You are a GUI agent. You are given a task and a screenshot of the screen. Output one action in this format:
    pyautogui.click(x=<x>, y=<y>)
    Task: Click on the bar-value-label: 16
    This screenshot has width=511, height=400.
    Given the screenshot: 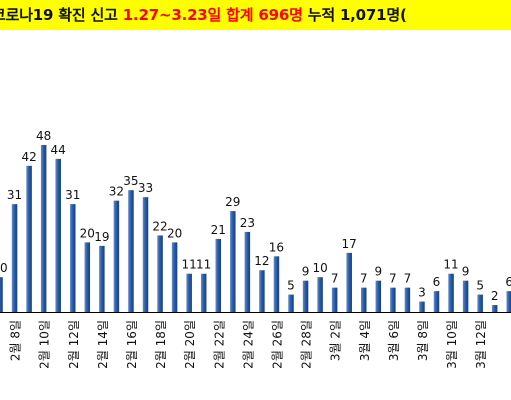 What is the action you would take?
    pyautogui.click(x=276, y=247)
    